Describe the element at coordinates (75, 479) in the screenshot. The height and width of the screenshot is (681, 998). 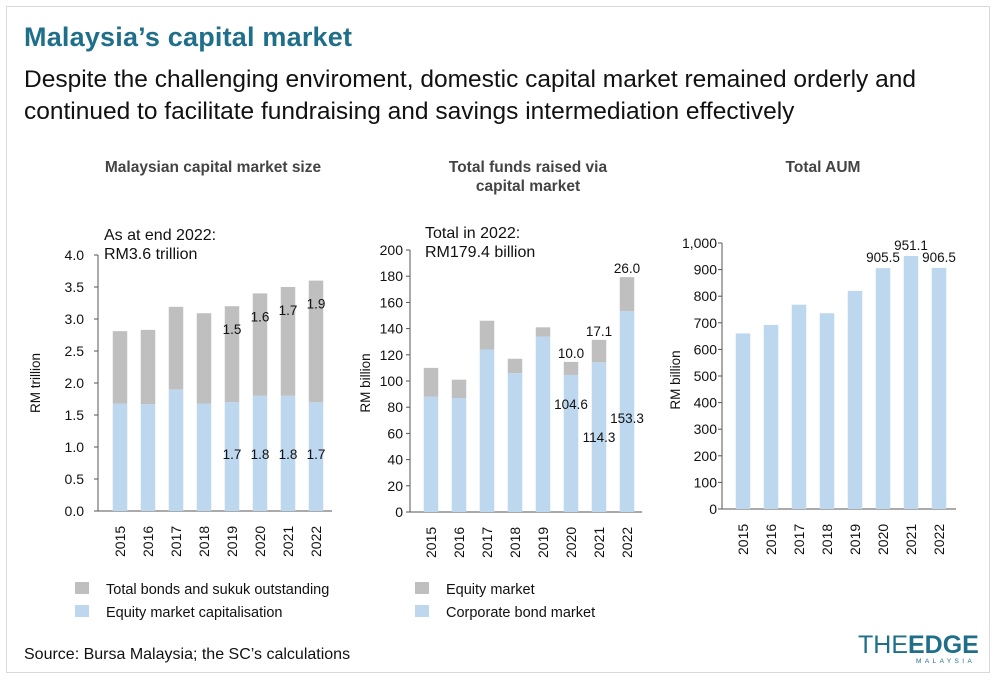
I see `y-tick-label: 0.5` at that location.